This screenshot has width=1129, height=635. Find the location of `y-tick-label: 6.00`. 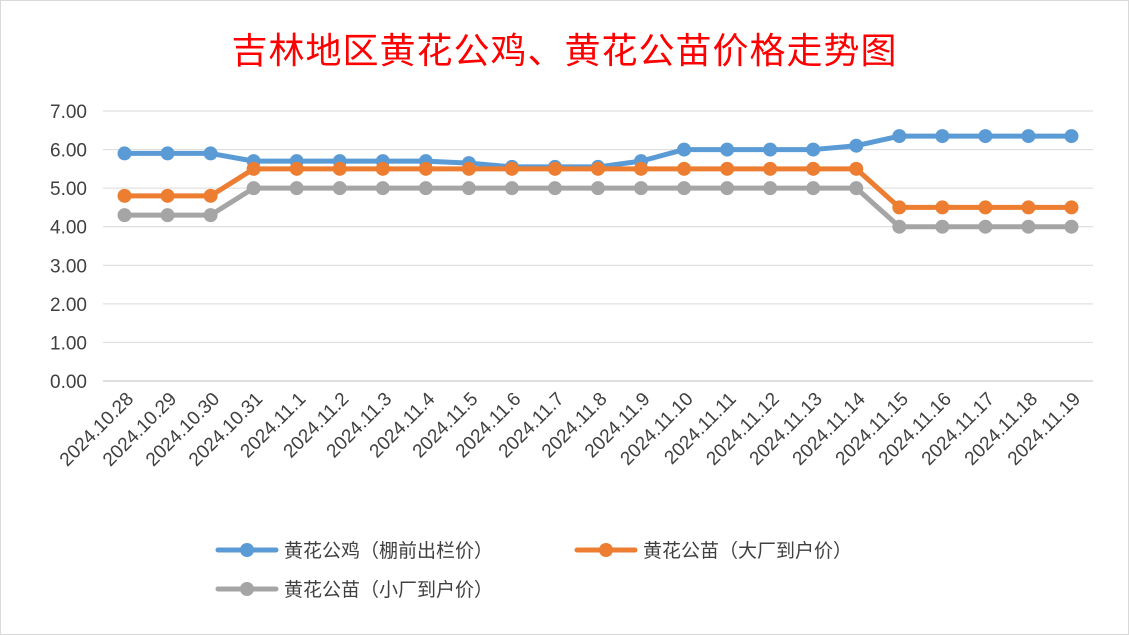

y-tick-label: 6.00 is located at coordinates (68, 151).